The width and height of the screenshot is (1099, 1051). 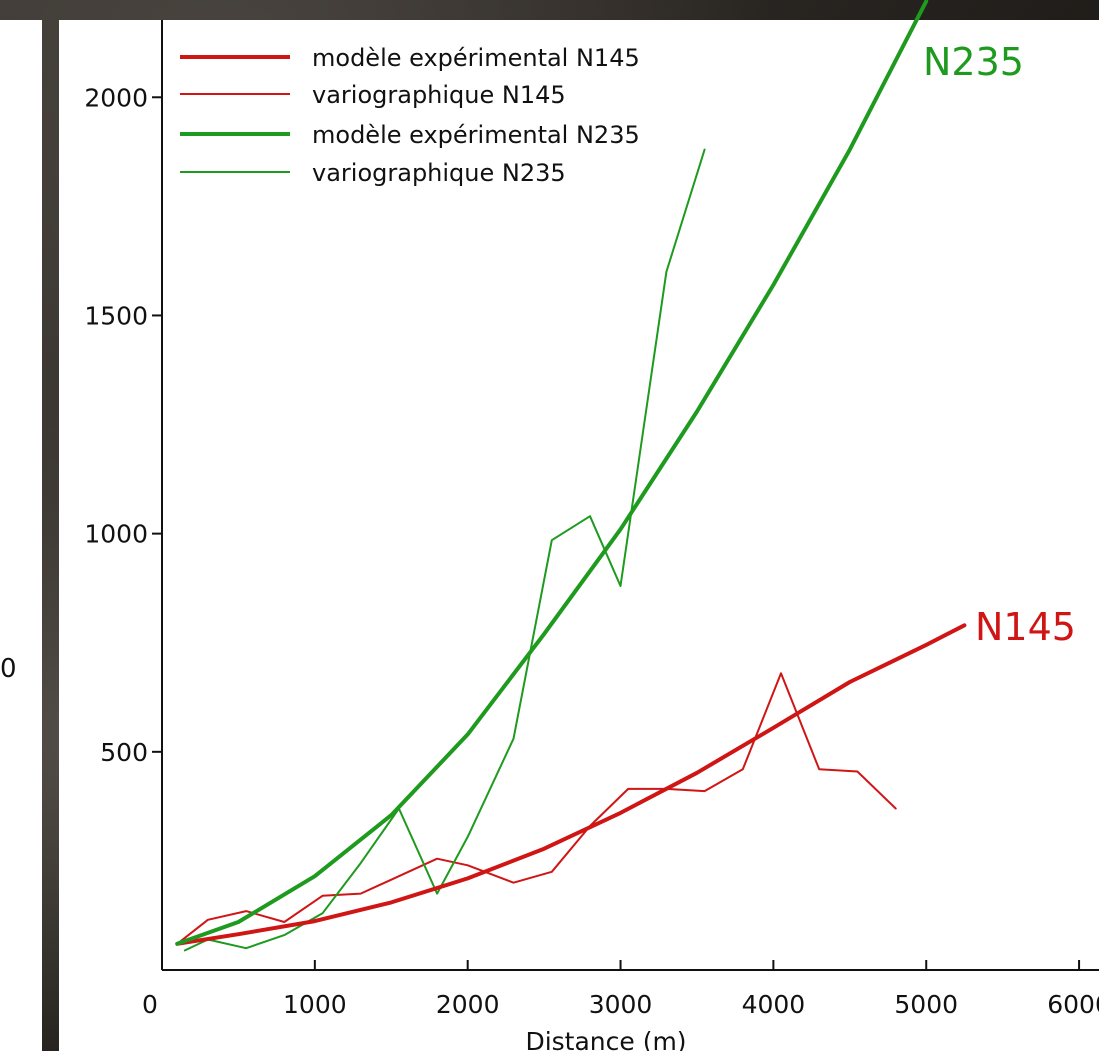 I want to click on y-tick-label: 500, so click(x=124, y=752).